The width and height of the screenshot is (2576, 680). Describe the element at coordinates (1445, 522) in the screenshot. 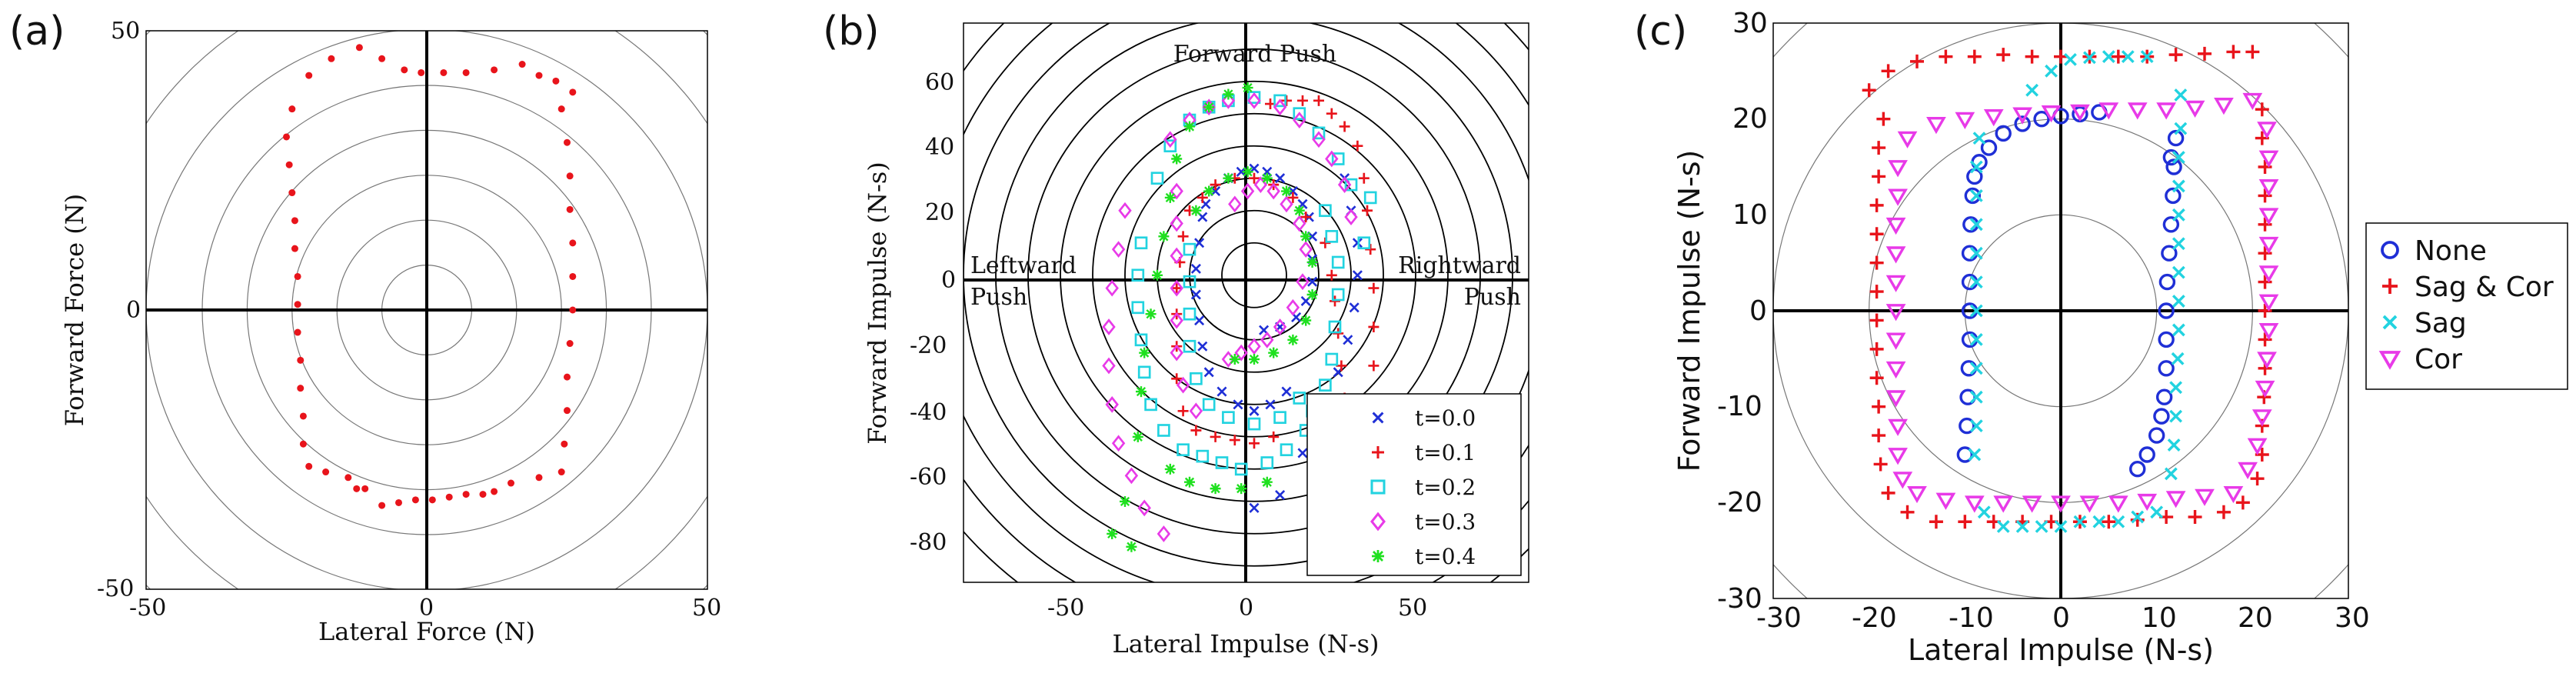

I see `legend-label: t=0.3` at that location.